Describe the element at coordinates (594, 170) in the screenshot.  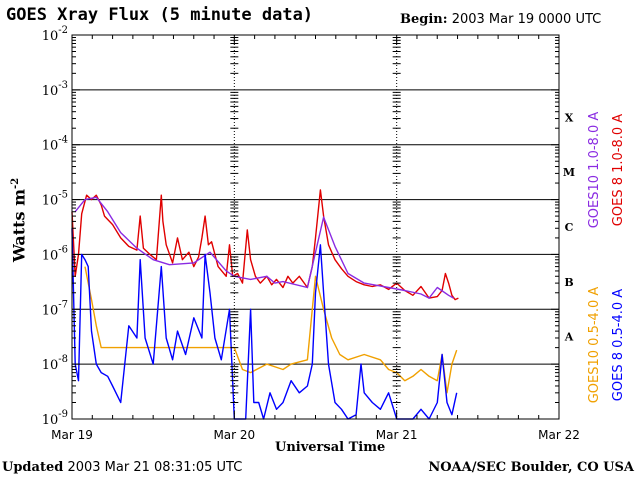
I see `legend-entry: GOES10 1.0-8.0 A` at that location.